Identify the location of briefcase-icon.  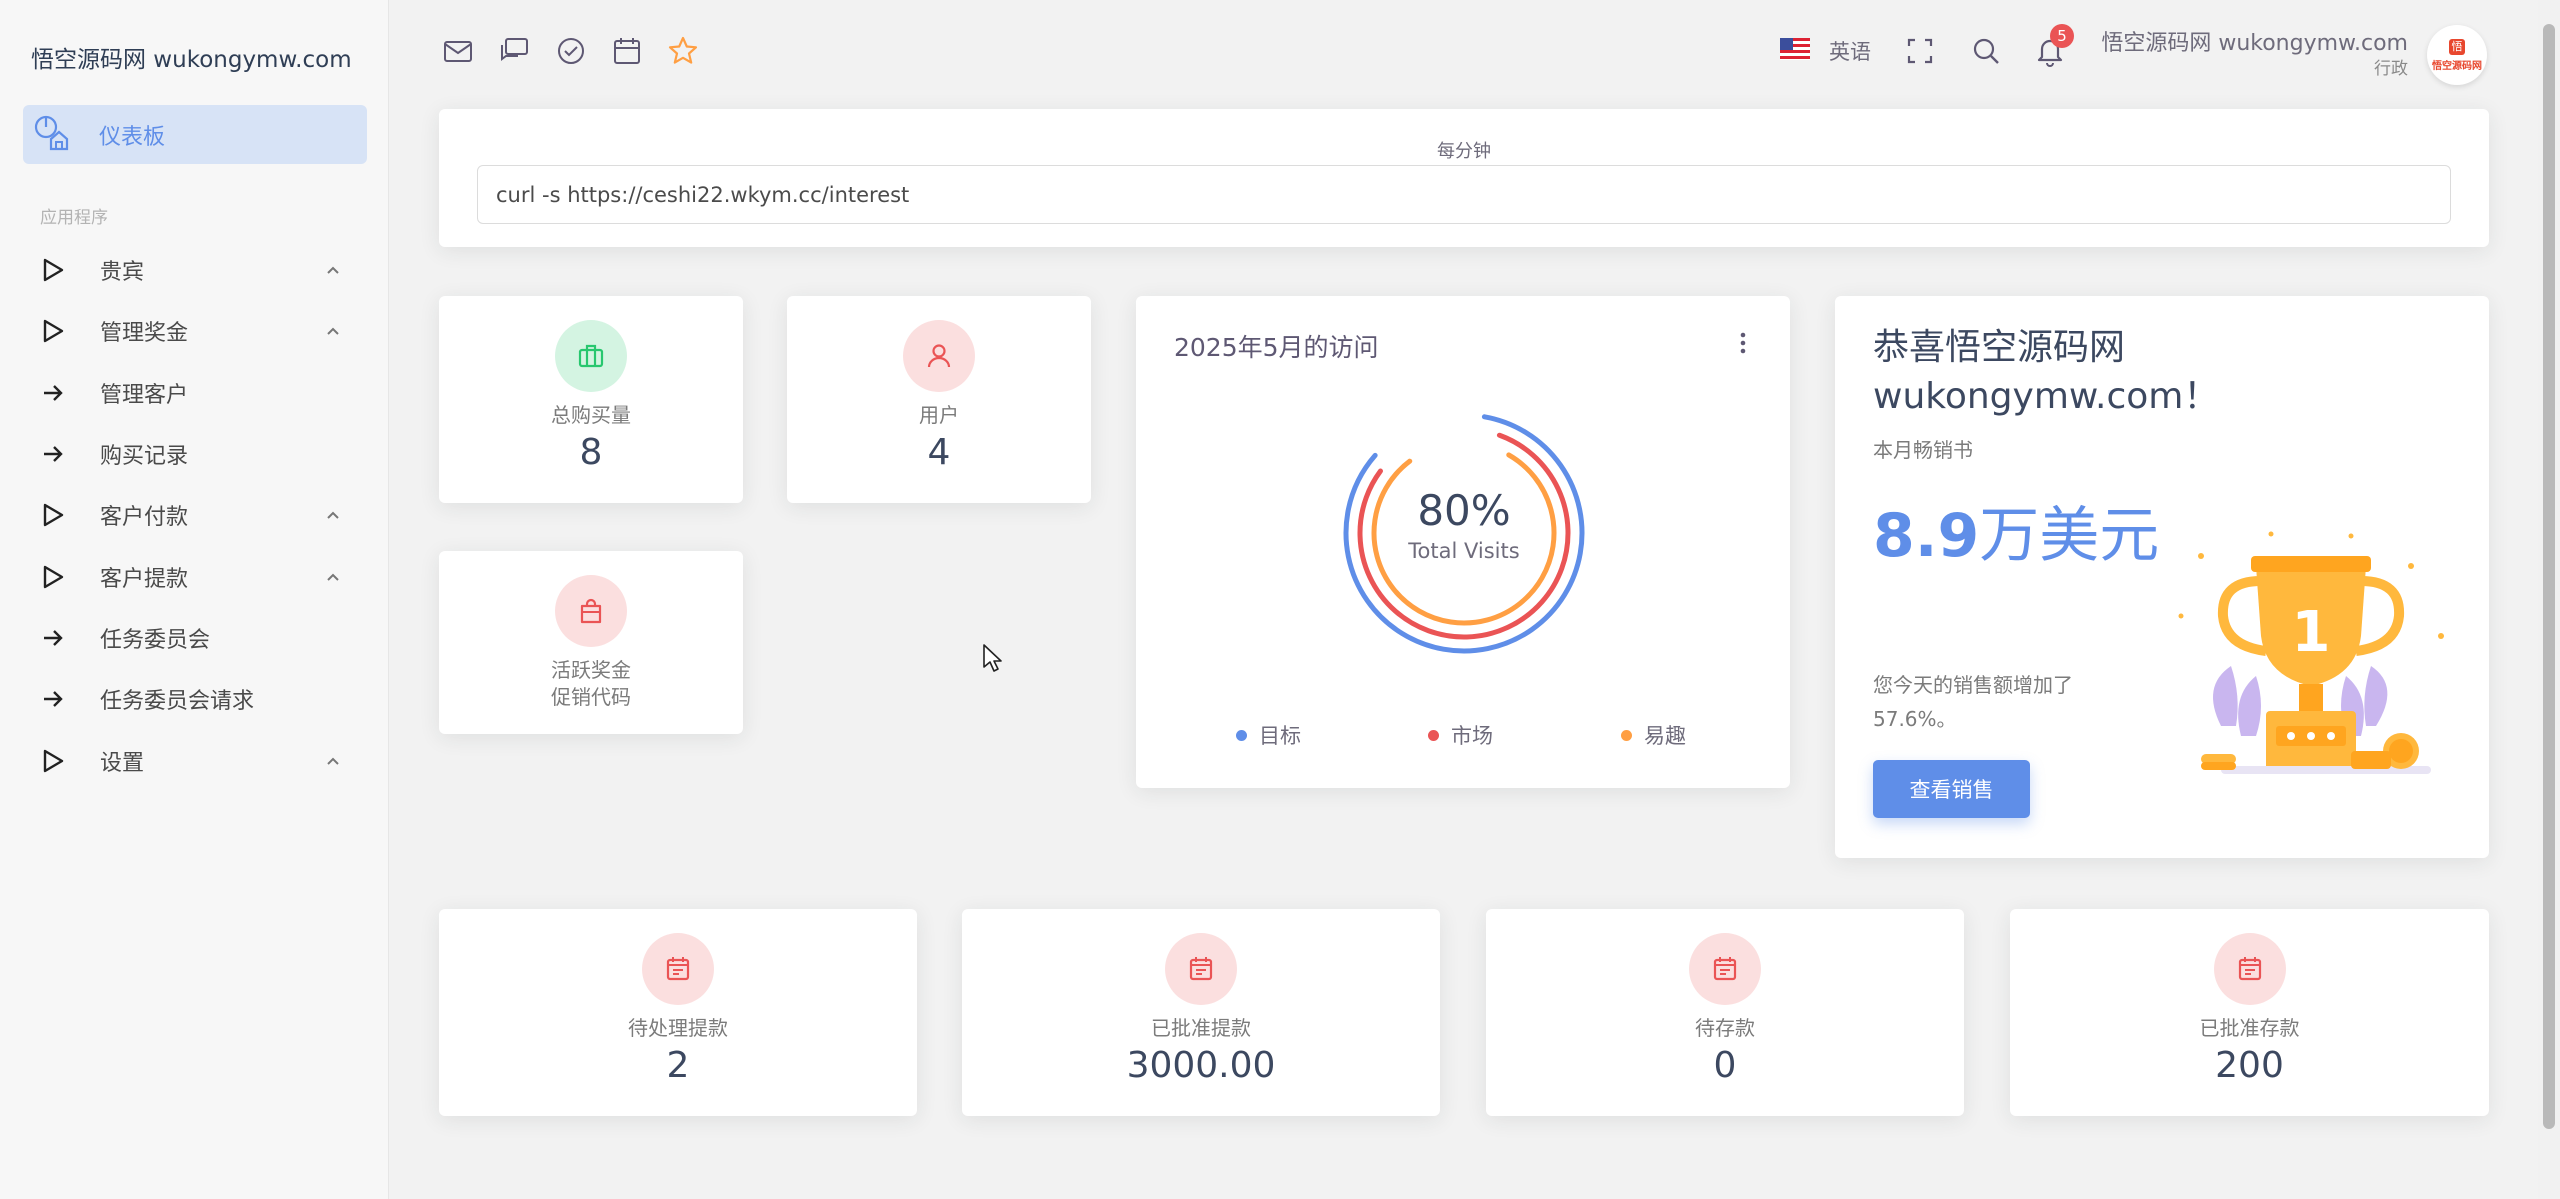
(591, 356).